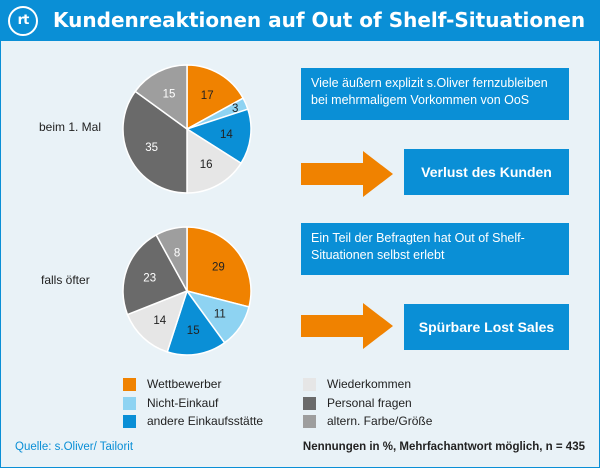 This screenshot has width=600, height=469. What do you see at coordinates (206, 165) in the screenshot?
I see `pie-data-label: 16` at bounding box center [206, 165].